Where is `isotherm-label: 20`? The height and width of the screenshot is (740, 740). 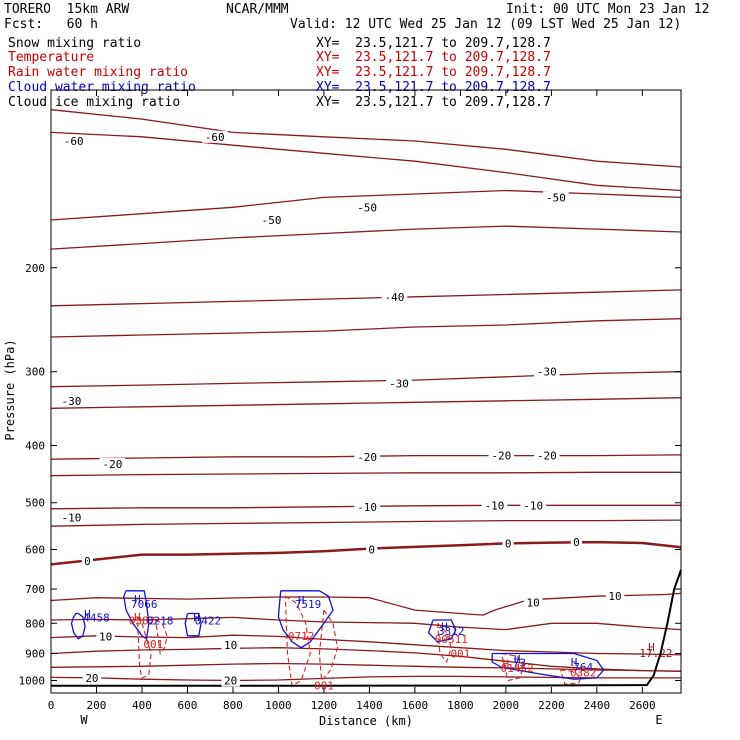
isotherm-label: 20 is located at coordinates (91, 678).